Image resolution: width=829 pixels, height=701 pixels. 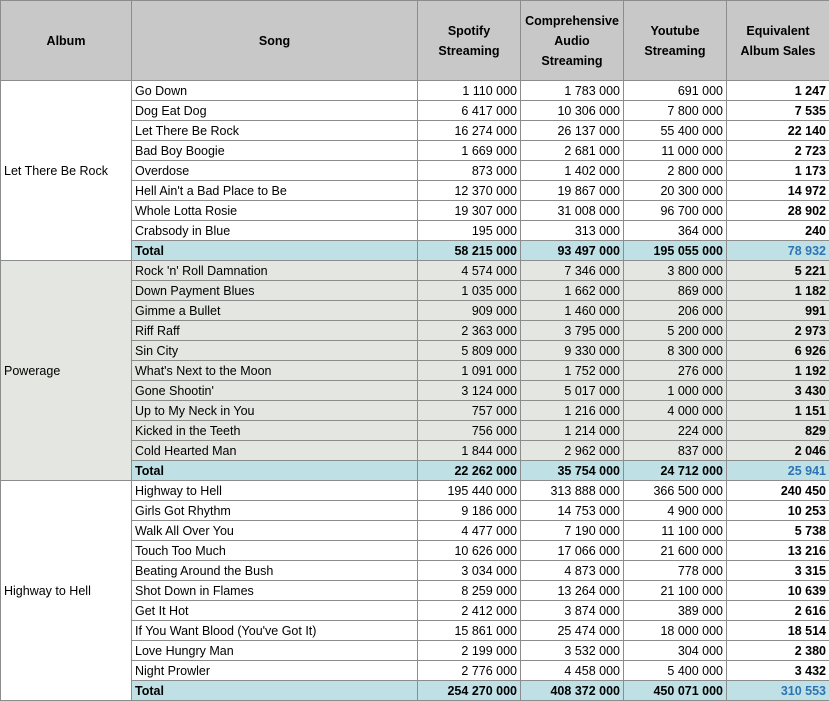 What do you see at coordinates (274, 370) in the screenshot?
I see `song-name-cell: What's Next to the Moon` at bounding box center [274, 370].